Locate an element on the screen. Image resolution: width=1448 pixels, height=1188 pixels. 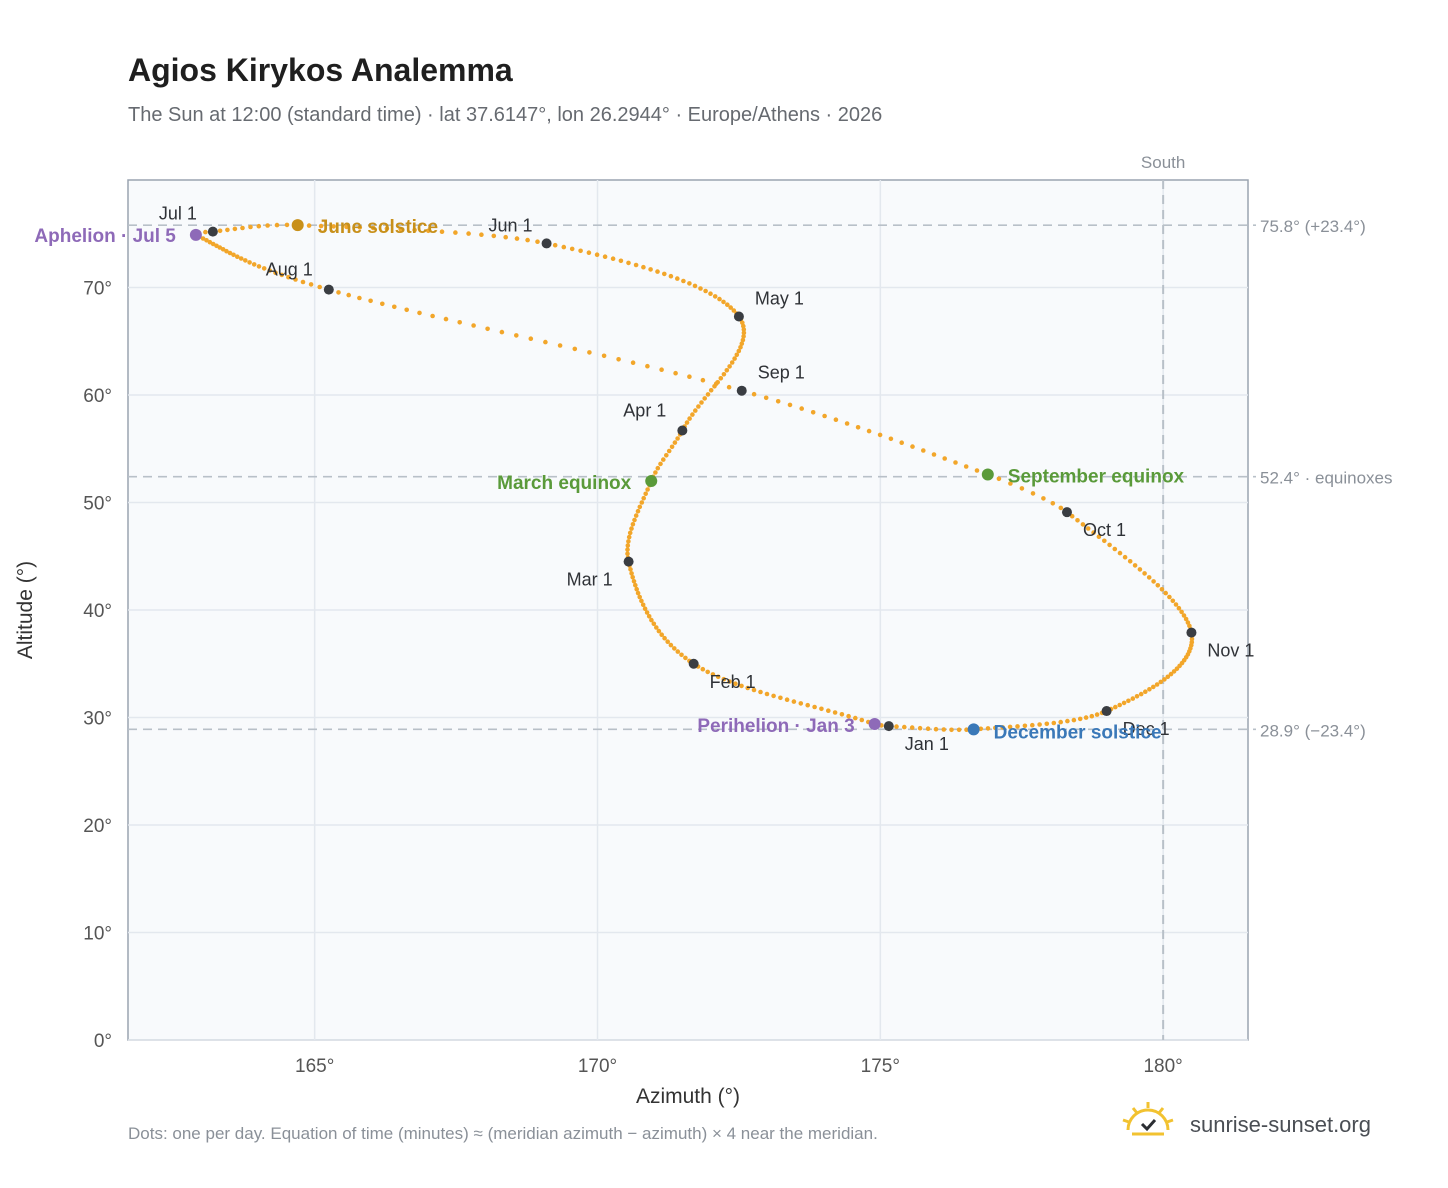
month-label: Apr 1 is located at coordinates (644, 410).